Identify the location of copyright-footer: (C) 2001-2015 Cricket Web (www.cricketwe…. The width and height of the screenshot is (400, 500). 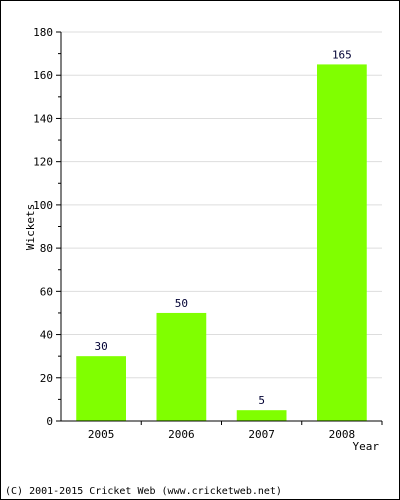
(143, 491).